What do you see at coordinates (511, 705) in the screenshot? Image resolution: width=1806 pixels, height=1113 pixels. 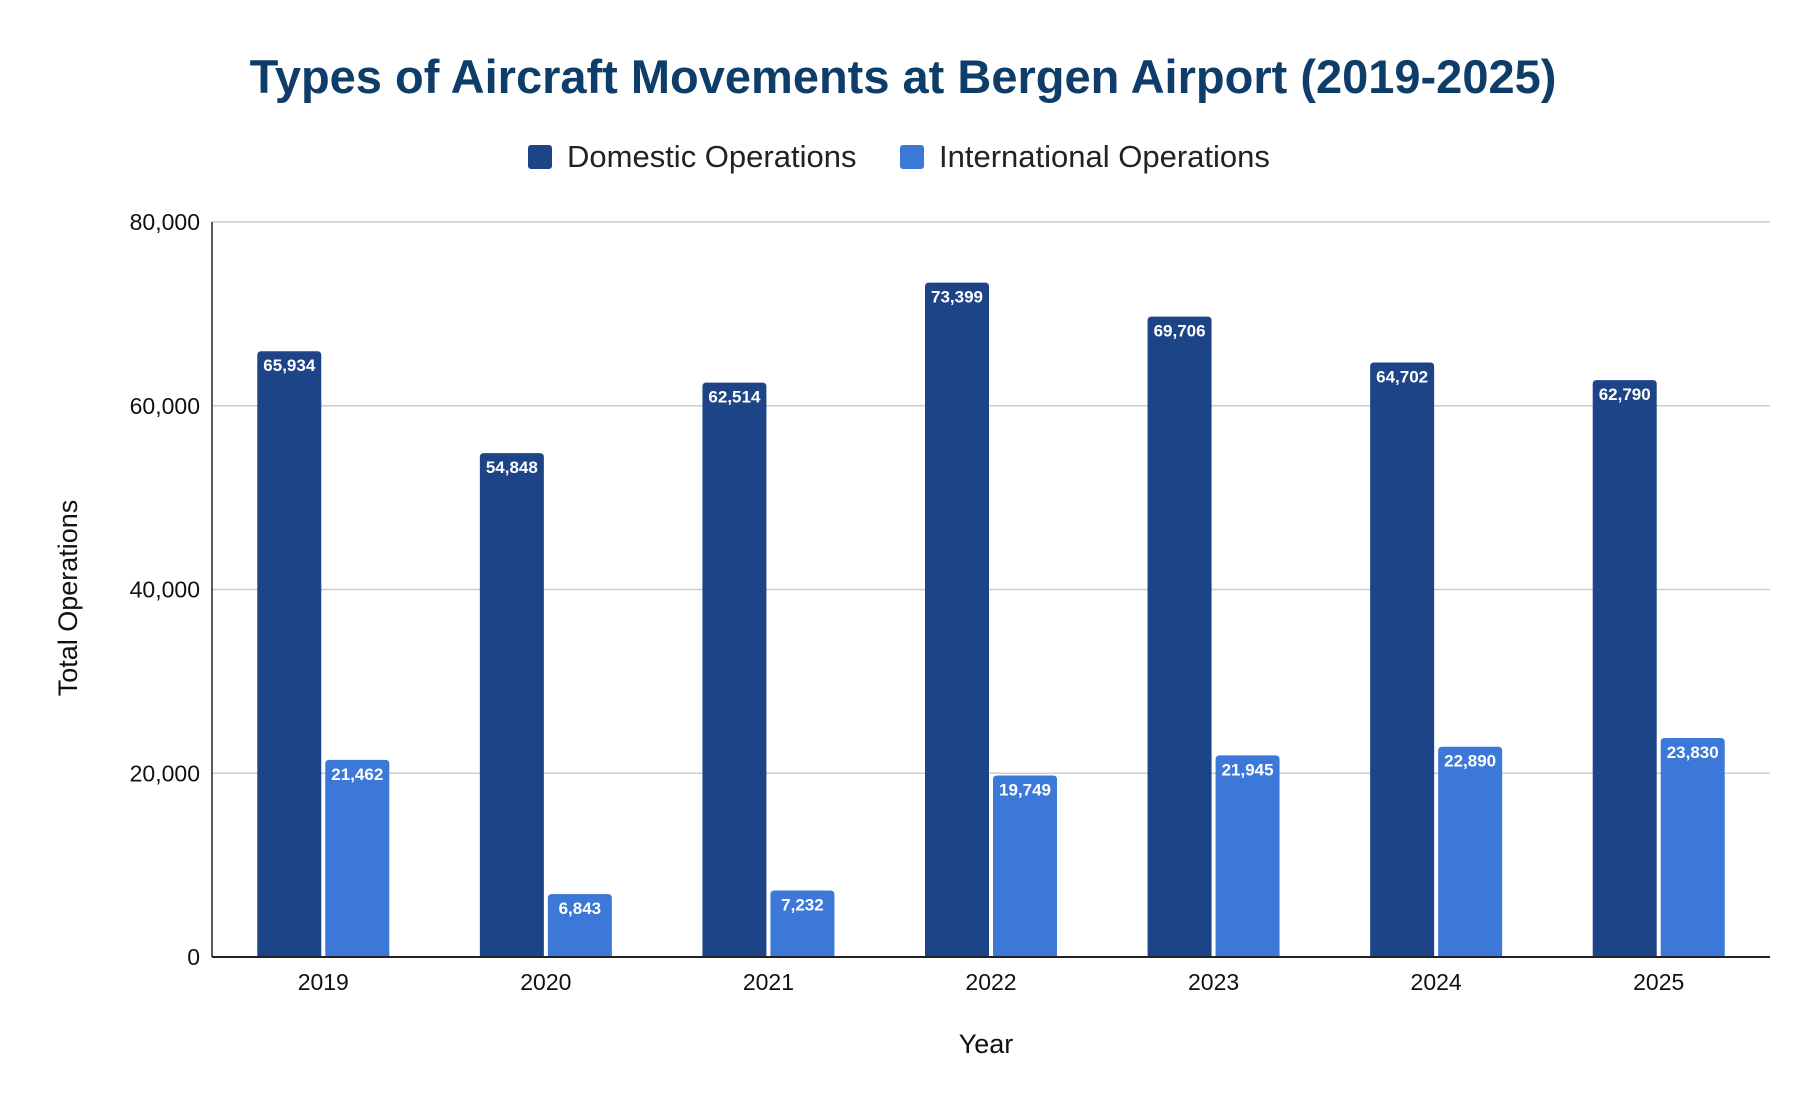 I see `bar-domestic-2020` at bounding box center [511, 705].